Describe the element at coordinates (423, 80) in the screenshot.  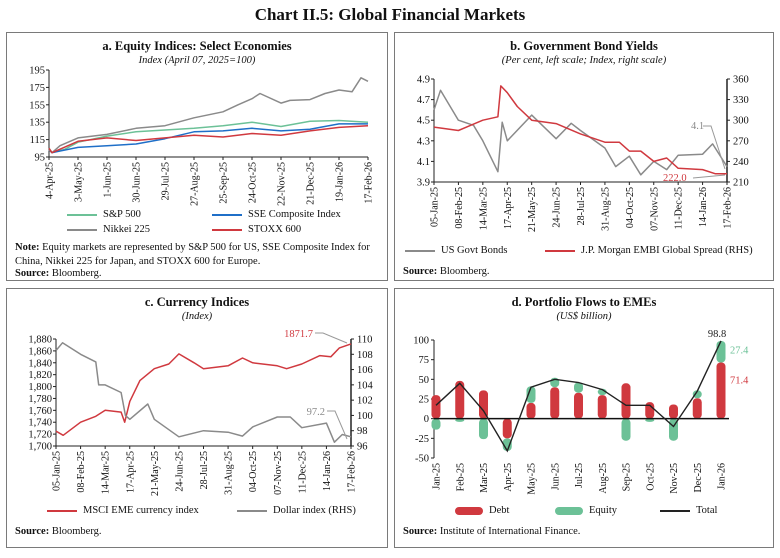
I see `y-tick-label: 4.9` at that location.